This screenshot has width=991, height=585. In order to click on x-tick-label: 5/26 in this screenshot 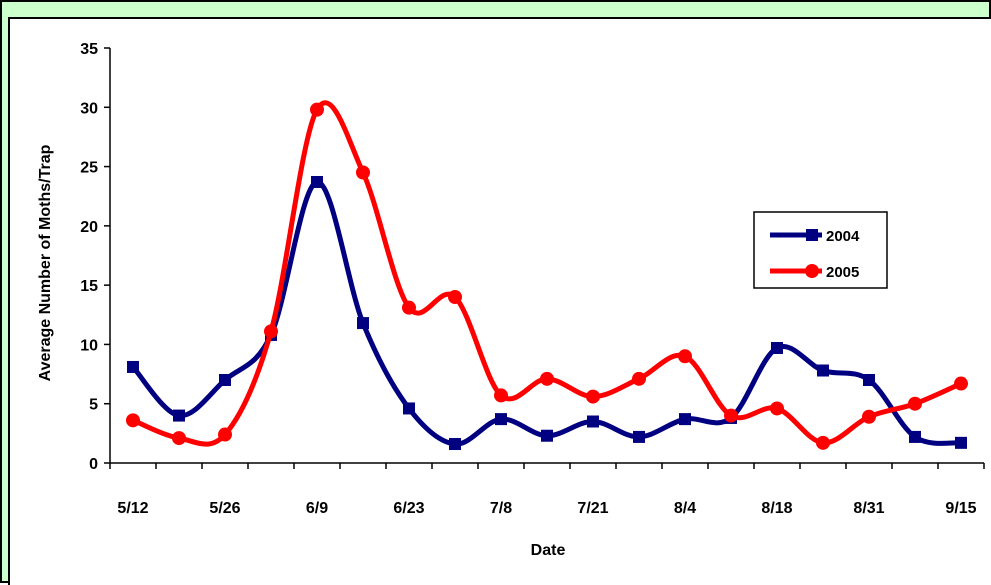, I will do `click(224, 508)`.